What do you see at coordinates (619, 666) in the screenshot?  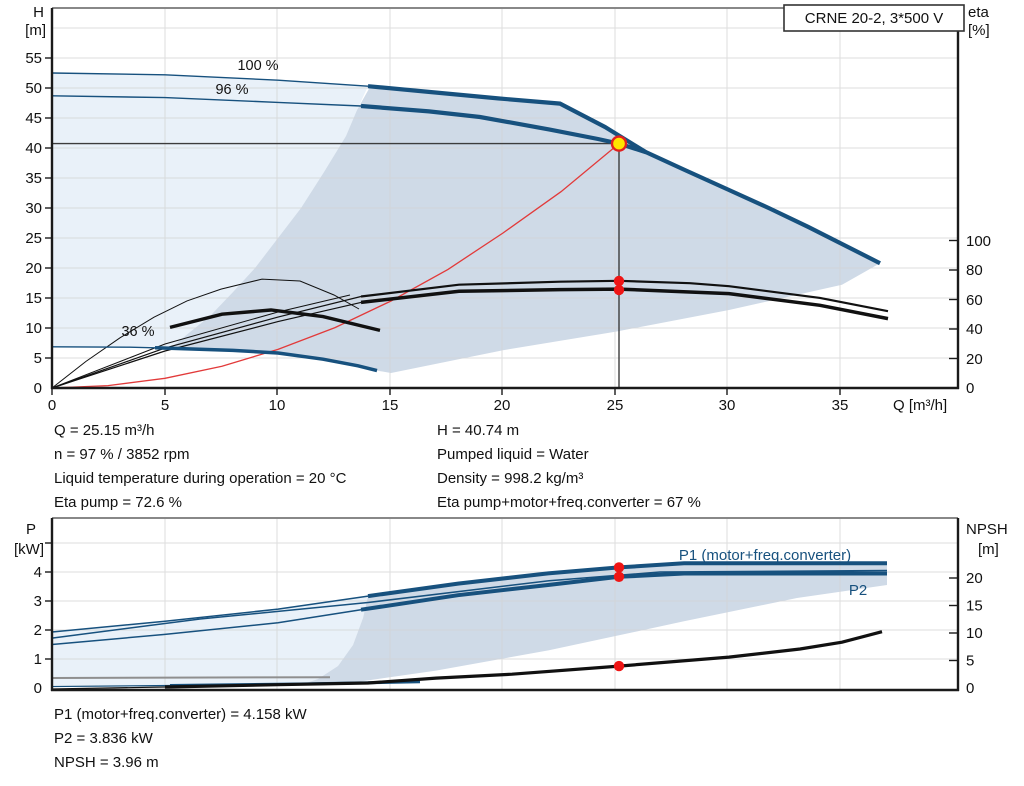 I see `npsh-point` at bounding box center [619, 666].